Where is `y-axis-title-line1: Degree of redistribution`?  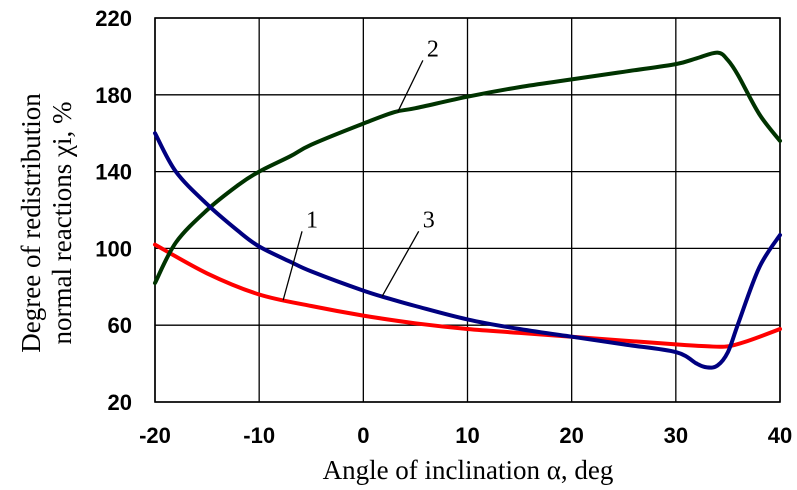 y-axis-title-line1: Degree of redistribution is located at coordinates (31, 223).